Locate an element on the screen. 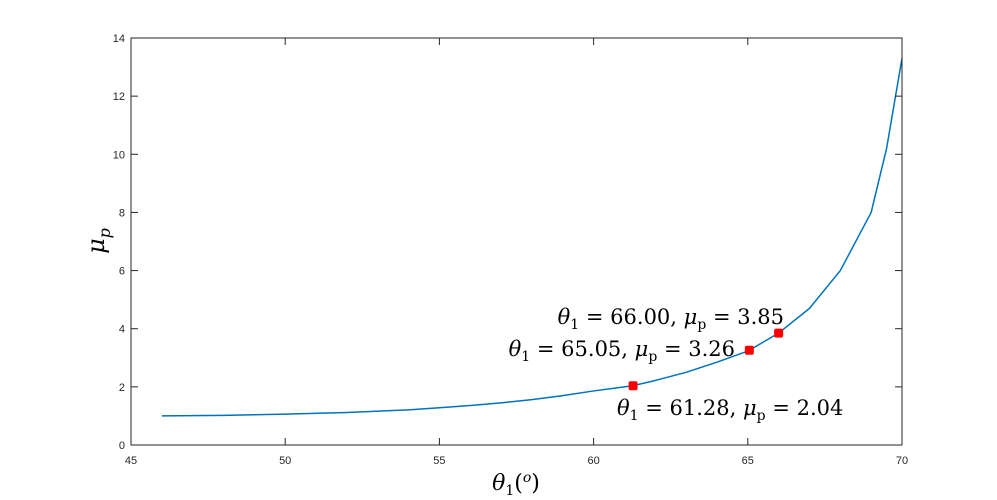 This screenshot has height=500, width=997. y-tick-label: 0 is located at coordinates (122, 446).